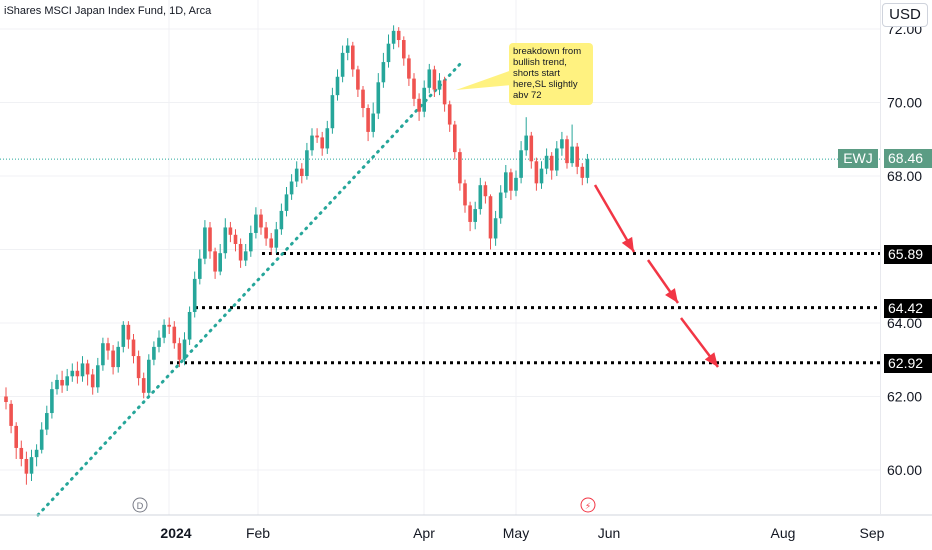 This screenshot has height=550, width=932. I want to click on last-price-tag: 68.46, so click(908, 158).